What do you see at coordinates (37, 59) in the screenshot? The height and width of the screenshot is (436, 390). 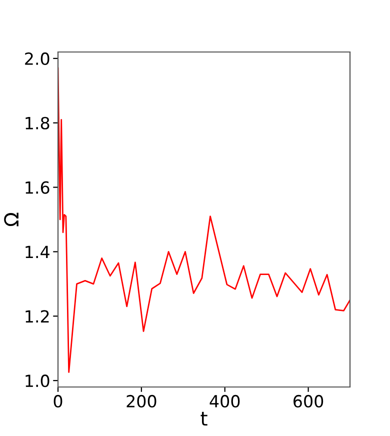 I see `y-tick-label: 2.0` at bounding box center [37, 59].